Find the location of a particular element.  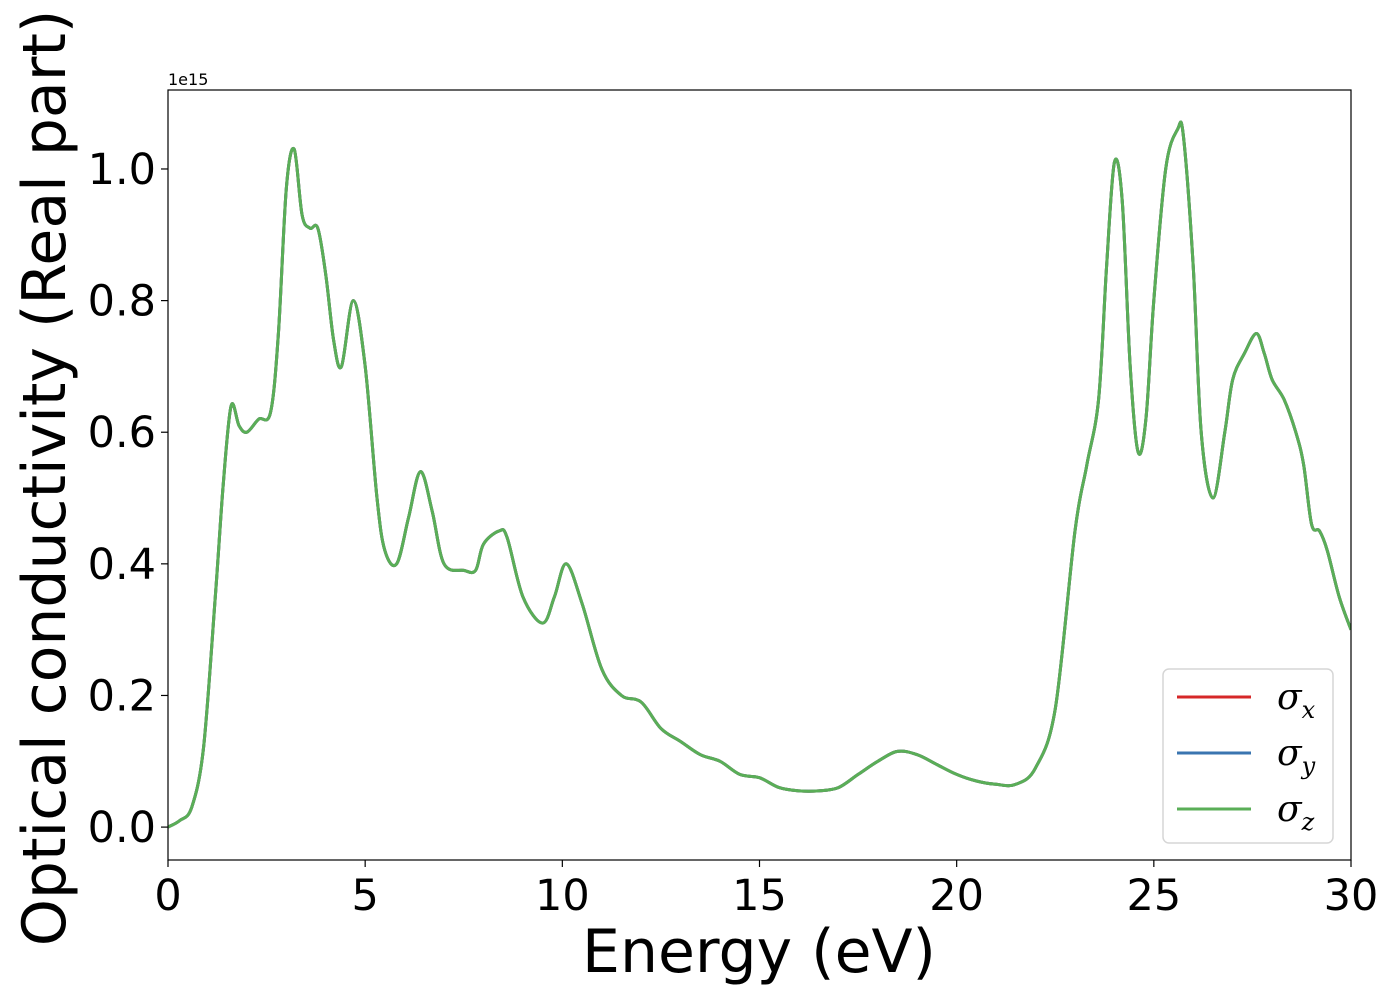

legend-frame is located at coordinates (1248, 756).